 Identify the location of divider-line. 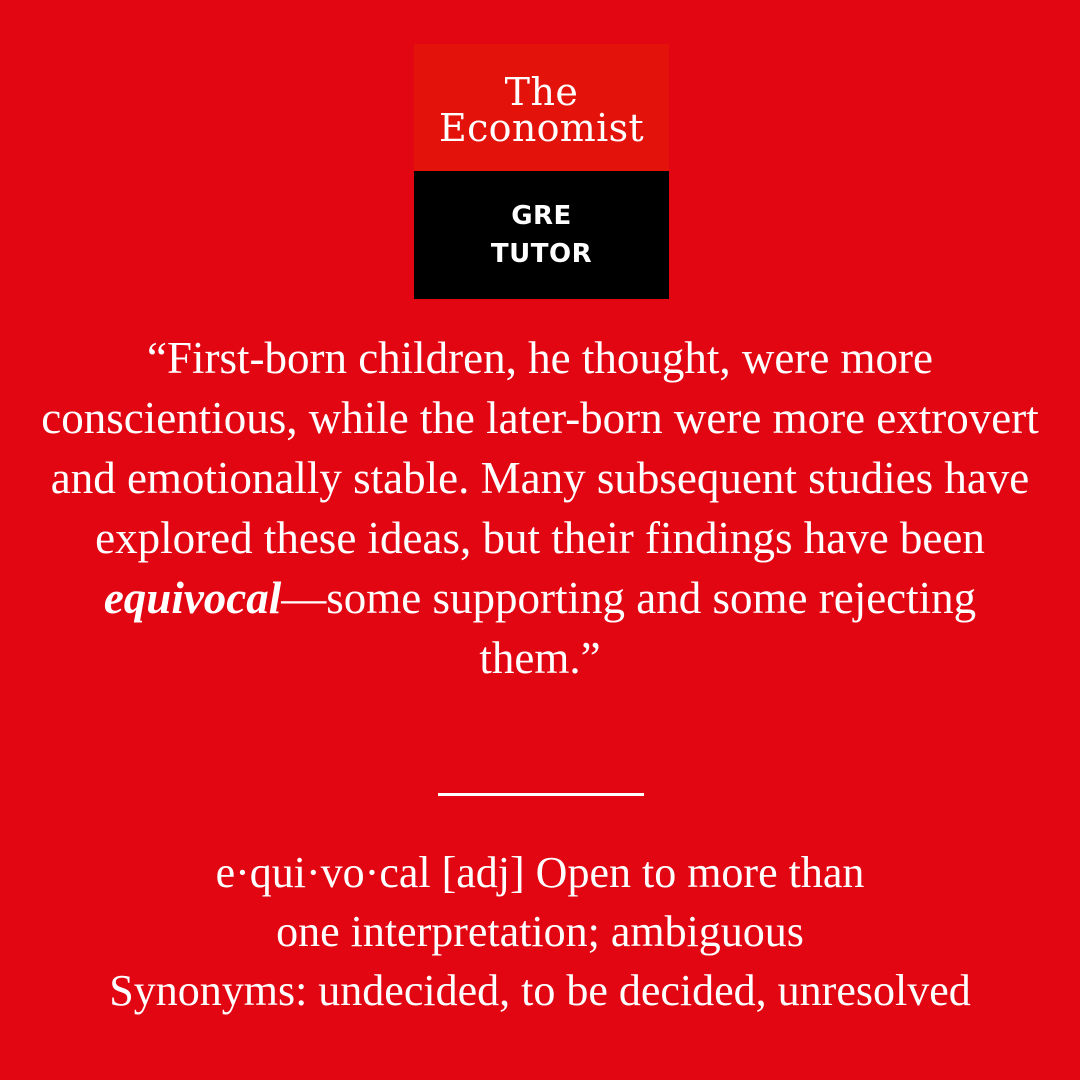
(541, 794).